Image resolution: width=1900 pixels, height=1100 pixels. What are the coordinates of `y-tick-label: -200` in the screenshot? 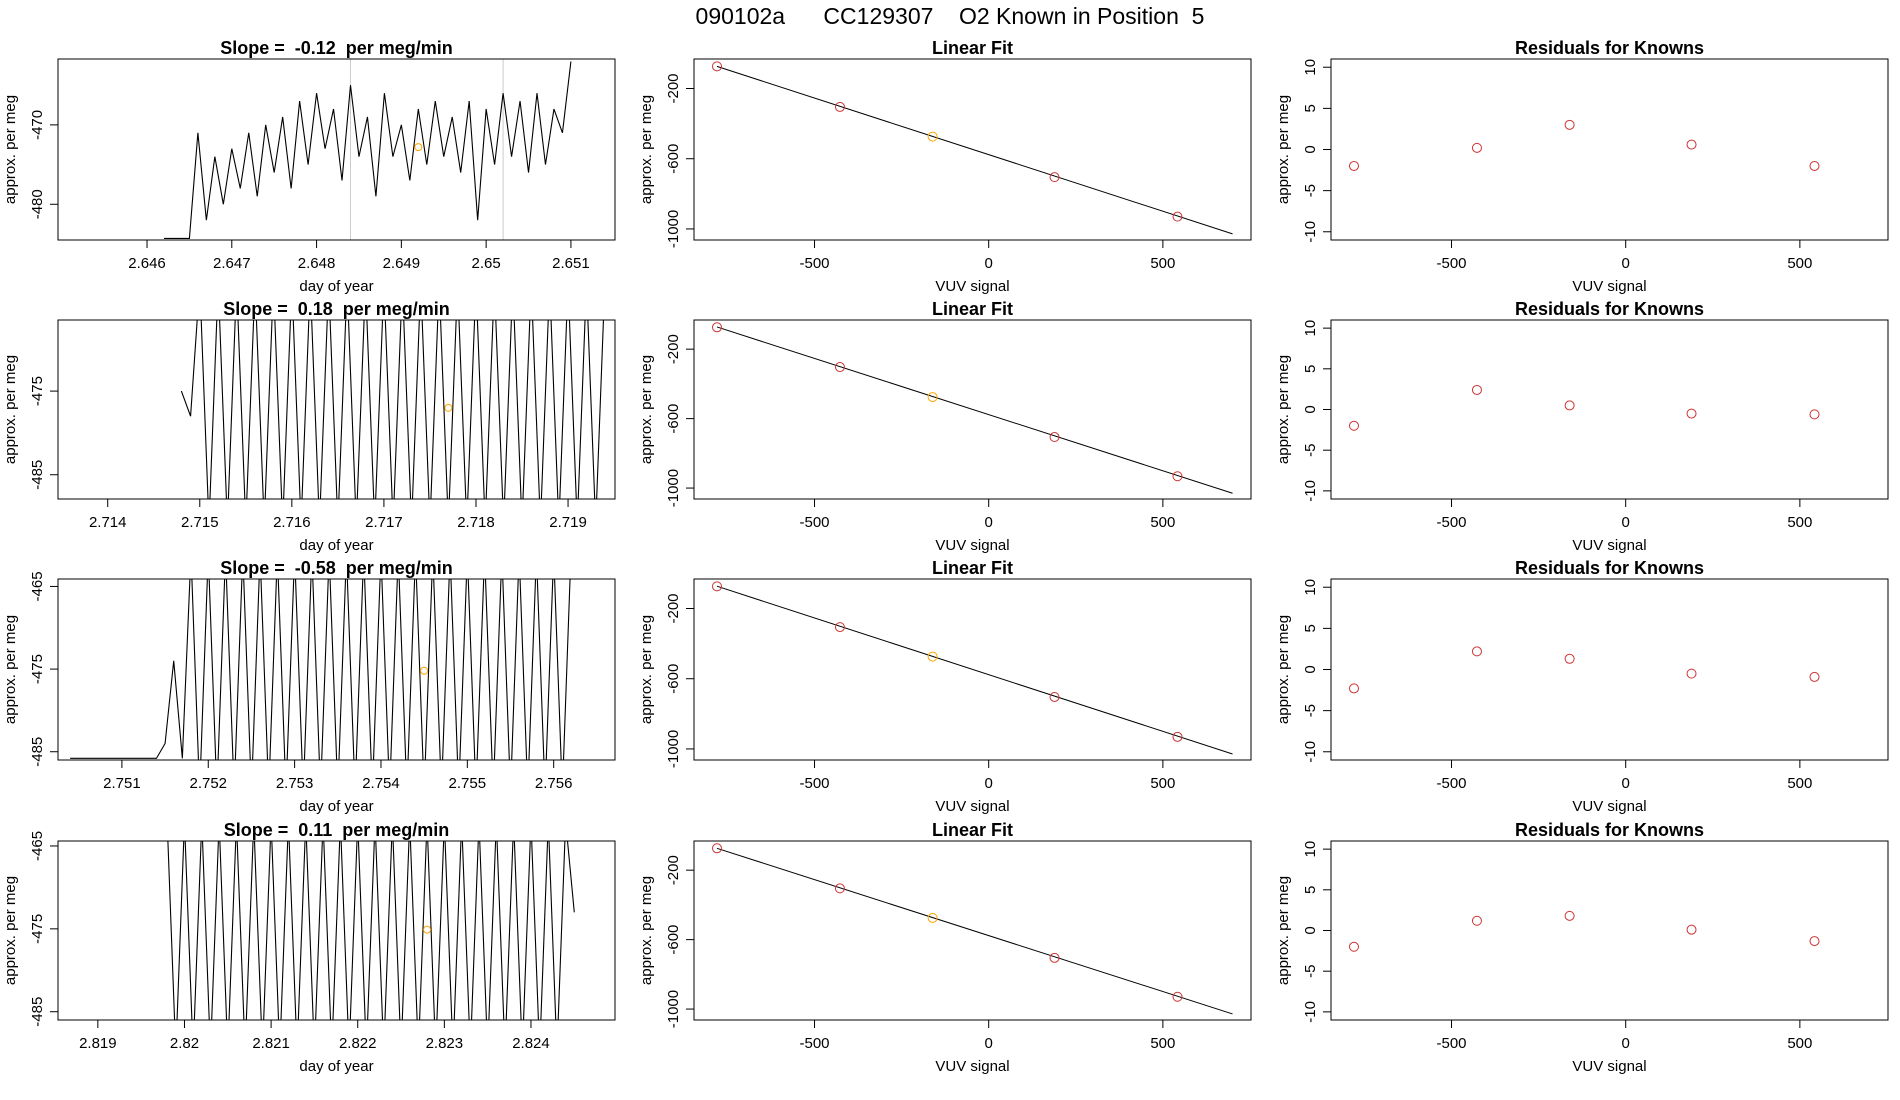 It's located at (673, 349).